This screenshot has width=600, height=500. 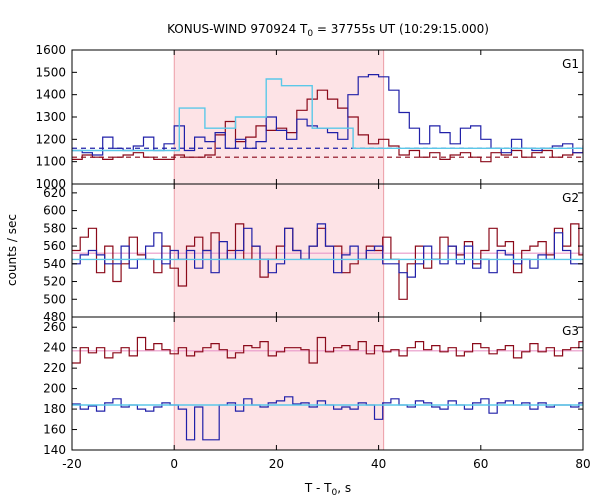 What do you see at coordinates (50, 50) in the screenshot?
I see `y-tick-label: 1600` at bounding box center [50, 50].